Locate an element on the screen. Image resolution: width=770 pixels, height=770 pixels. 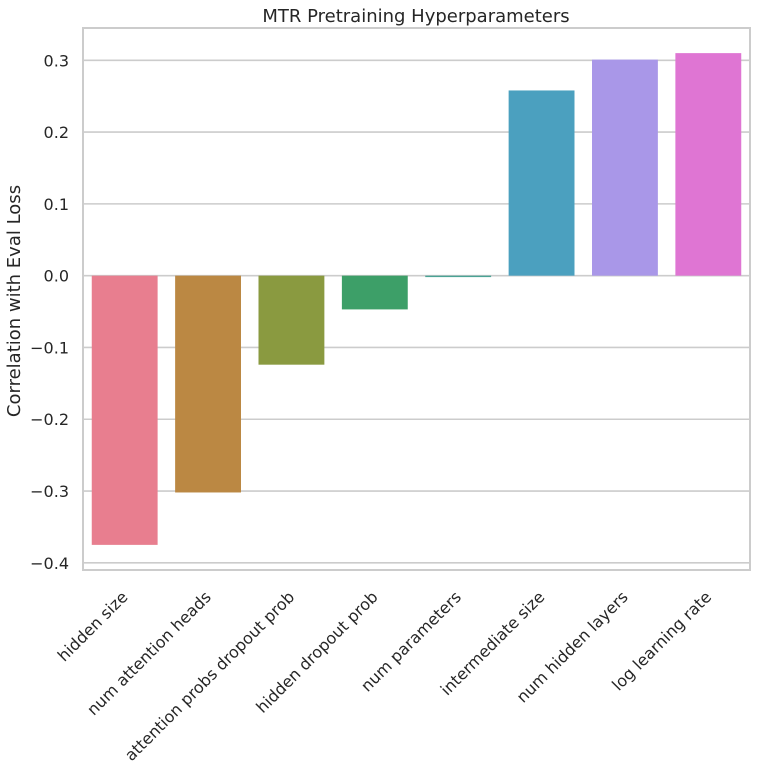
y-tick-label: 0.2 is located at coordinates (56, 132).